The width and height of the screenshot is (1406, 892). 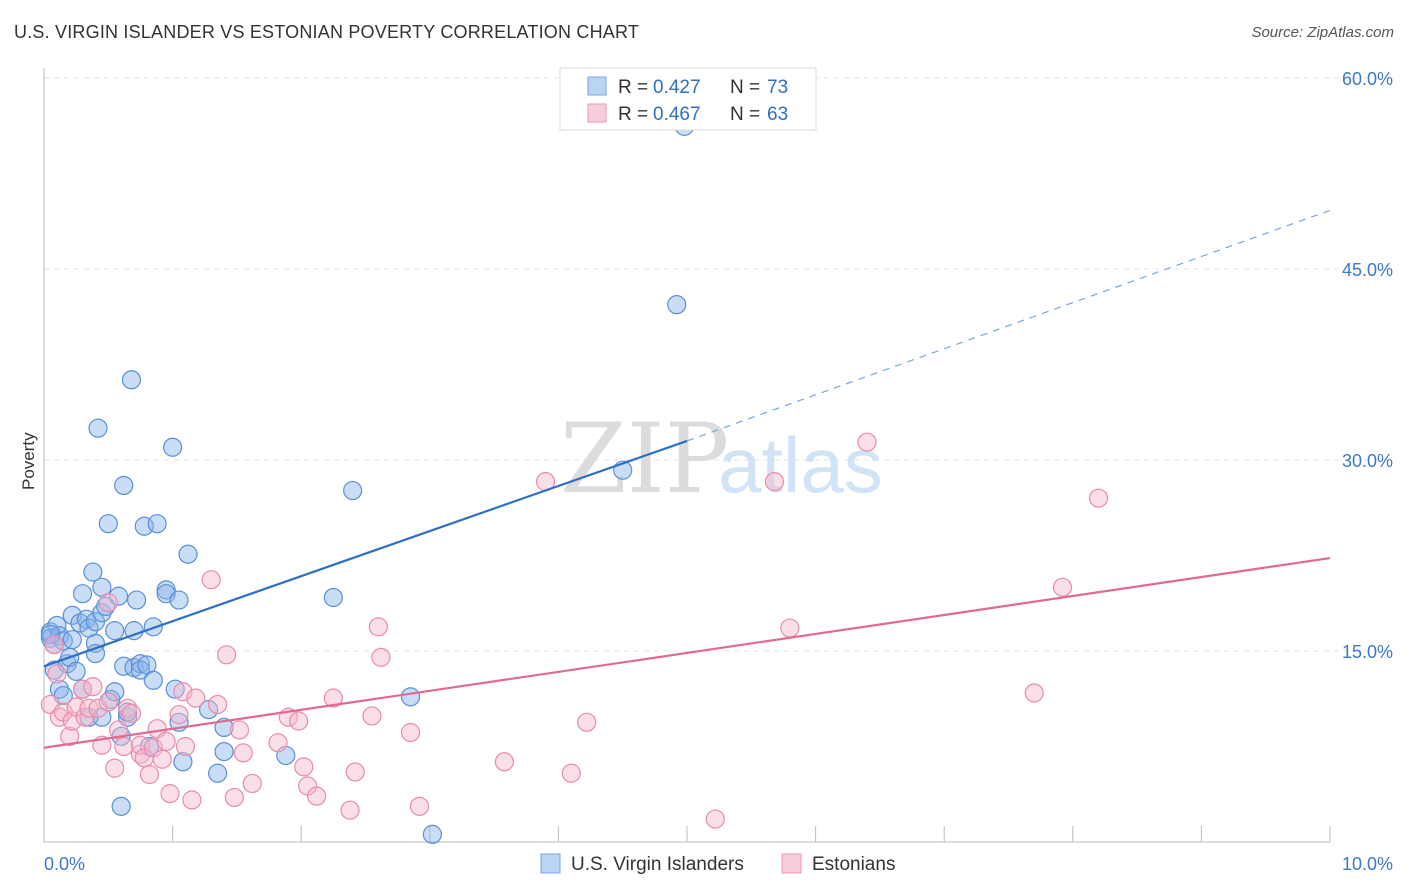 I want to click on watermark-atlas: atlas, so click(x=800, y=465).